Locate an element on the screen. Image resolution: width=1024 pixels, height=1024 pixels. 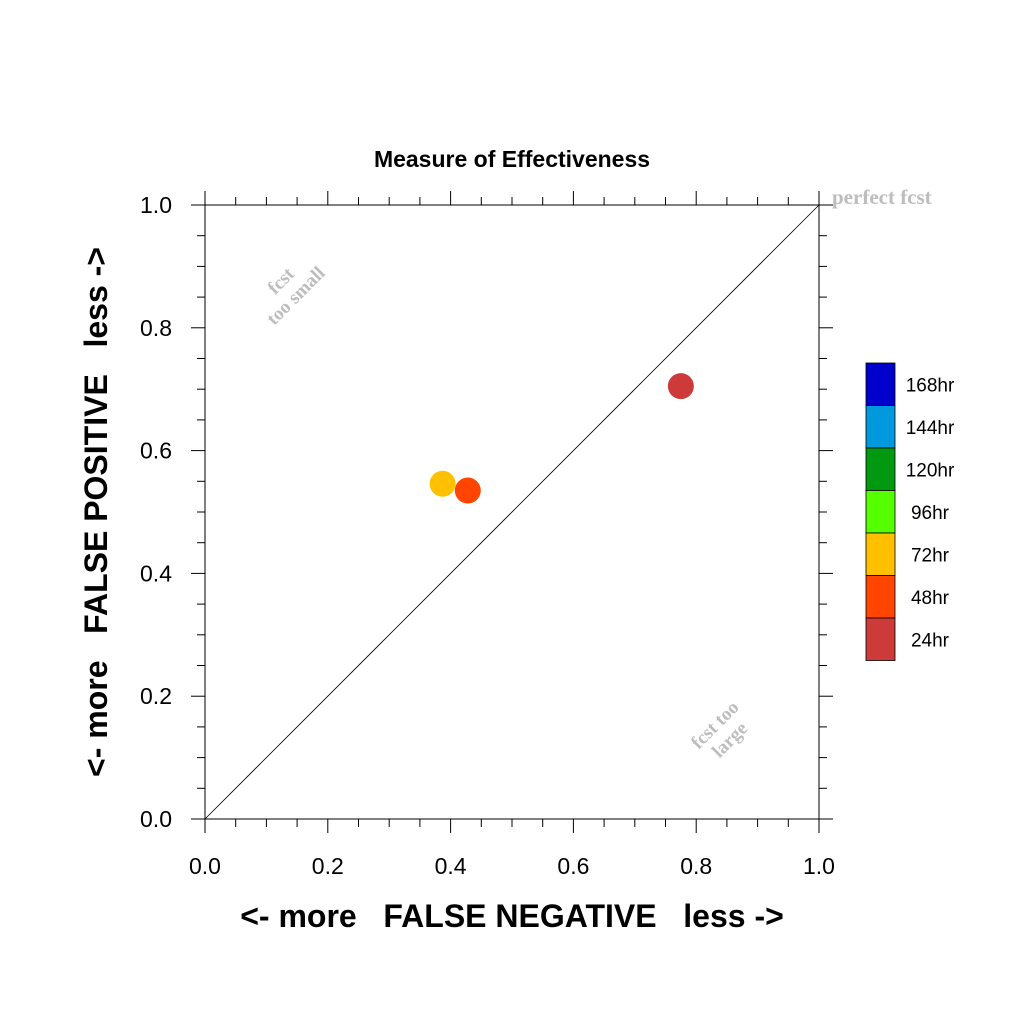
x-tick-label: 0.6 is located at coordinates (573, 866).